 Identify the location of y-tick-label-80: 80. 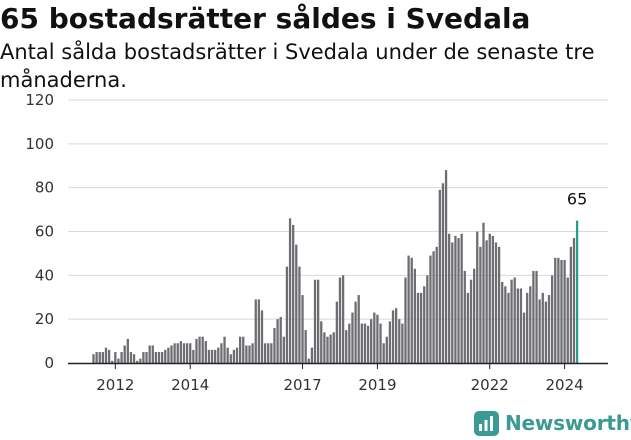
(44, 188).